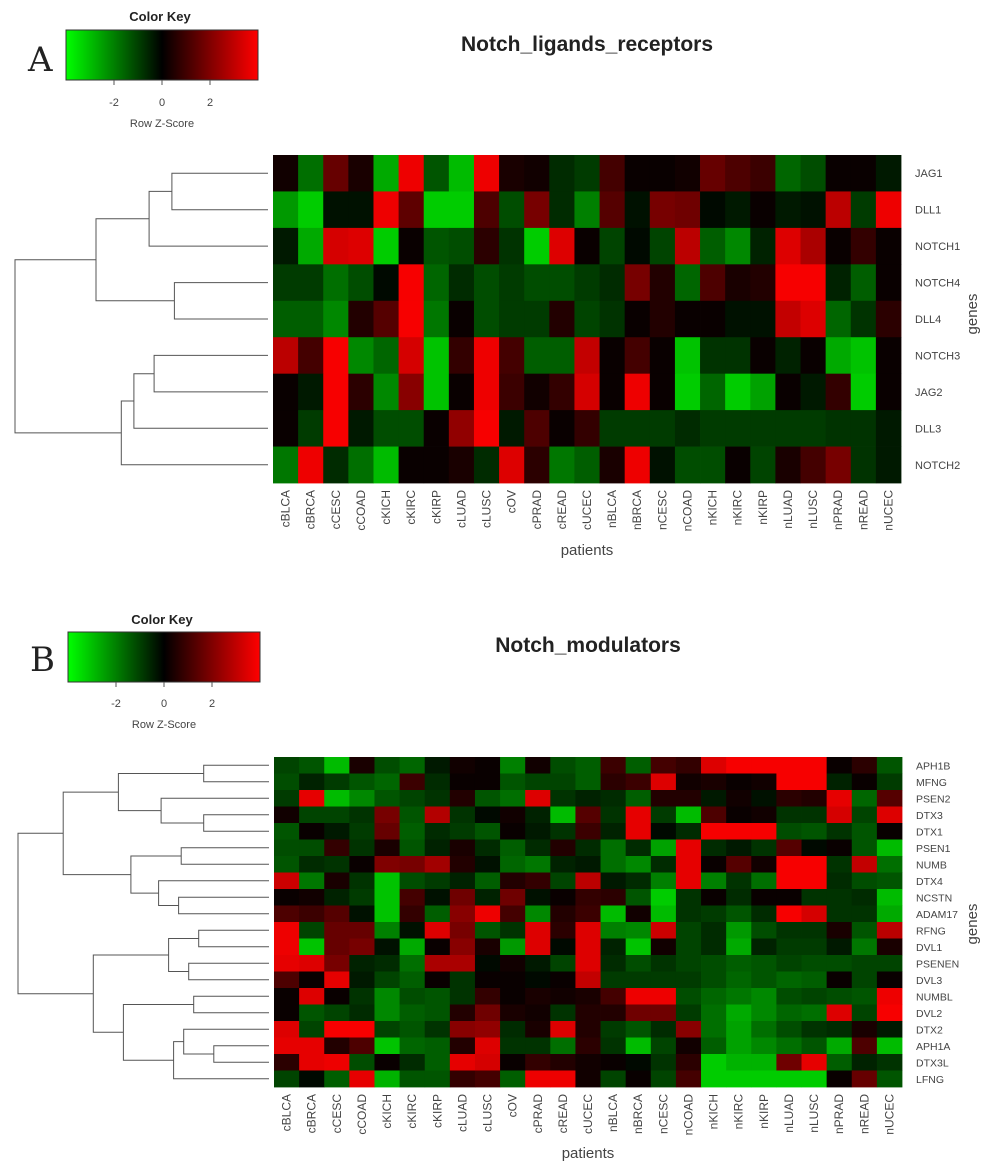 The height and width of the screenshot is (1171, 987). Describe the element at coordinates (714, 765) in the screenshot. I see `heatmap-cell-b-APH1B-nKICH` at that location.